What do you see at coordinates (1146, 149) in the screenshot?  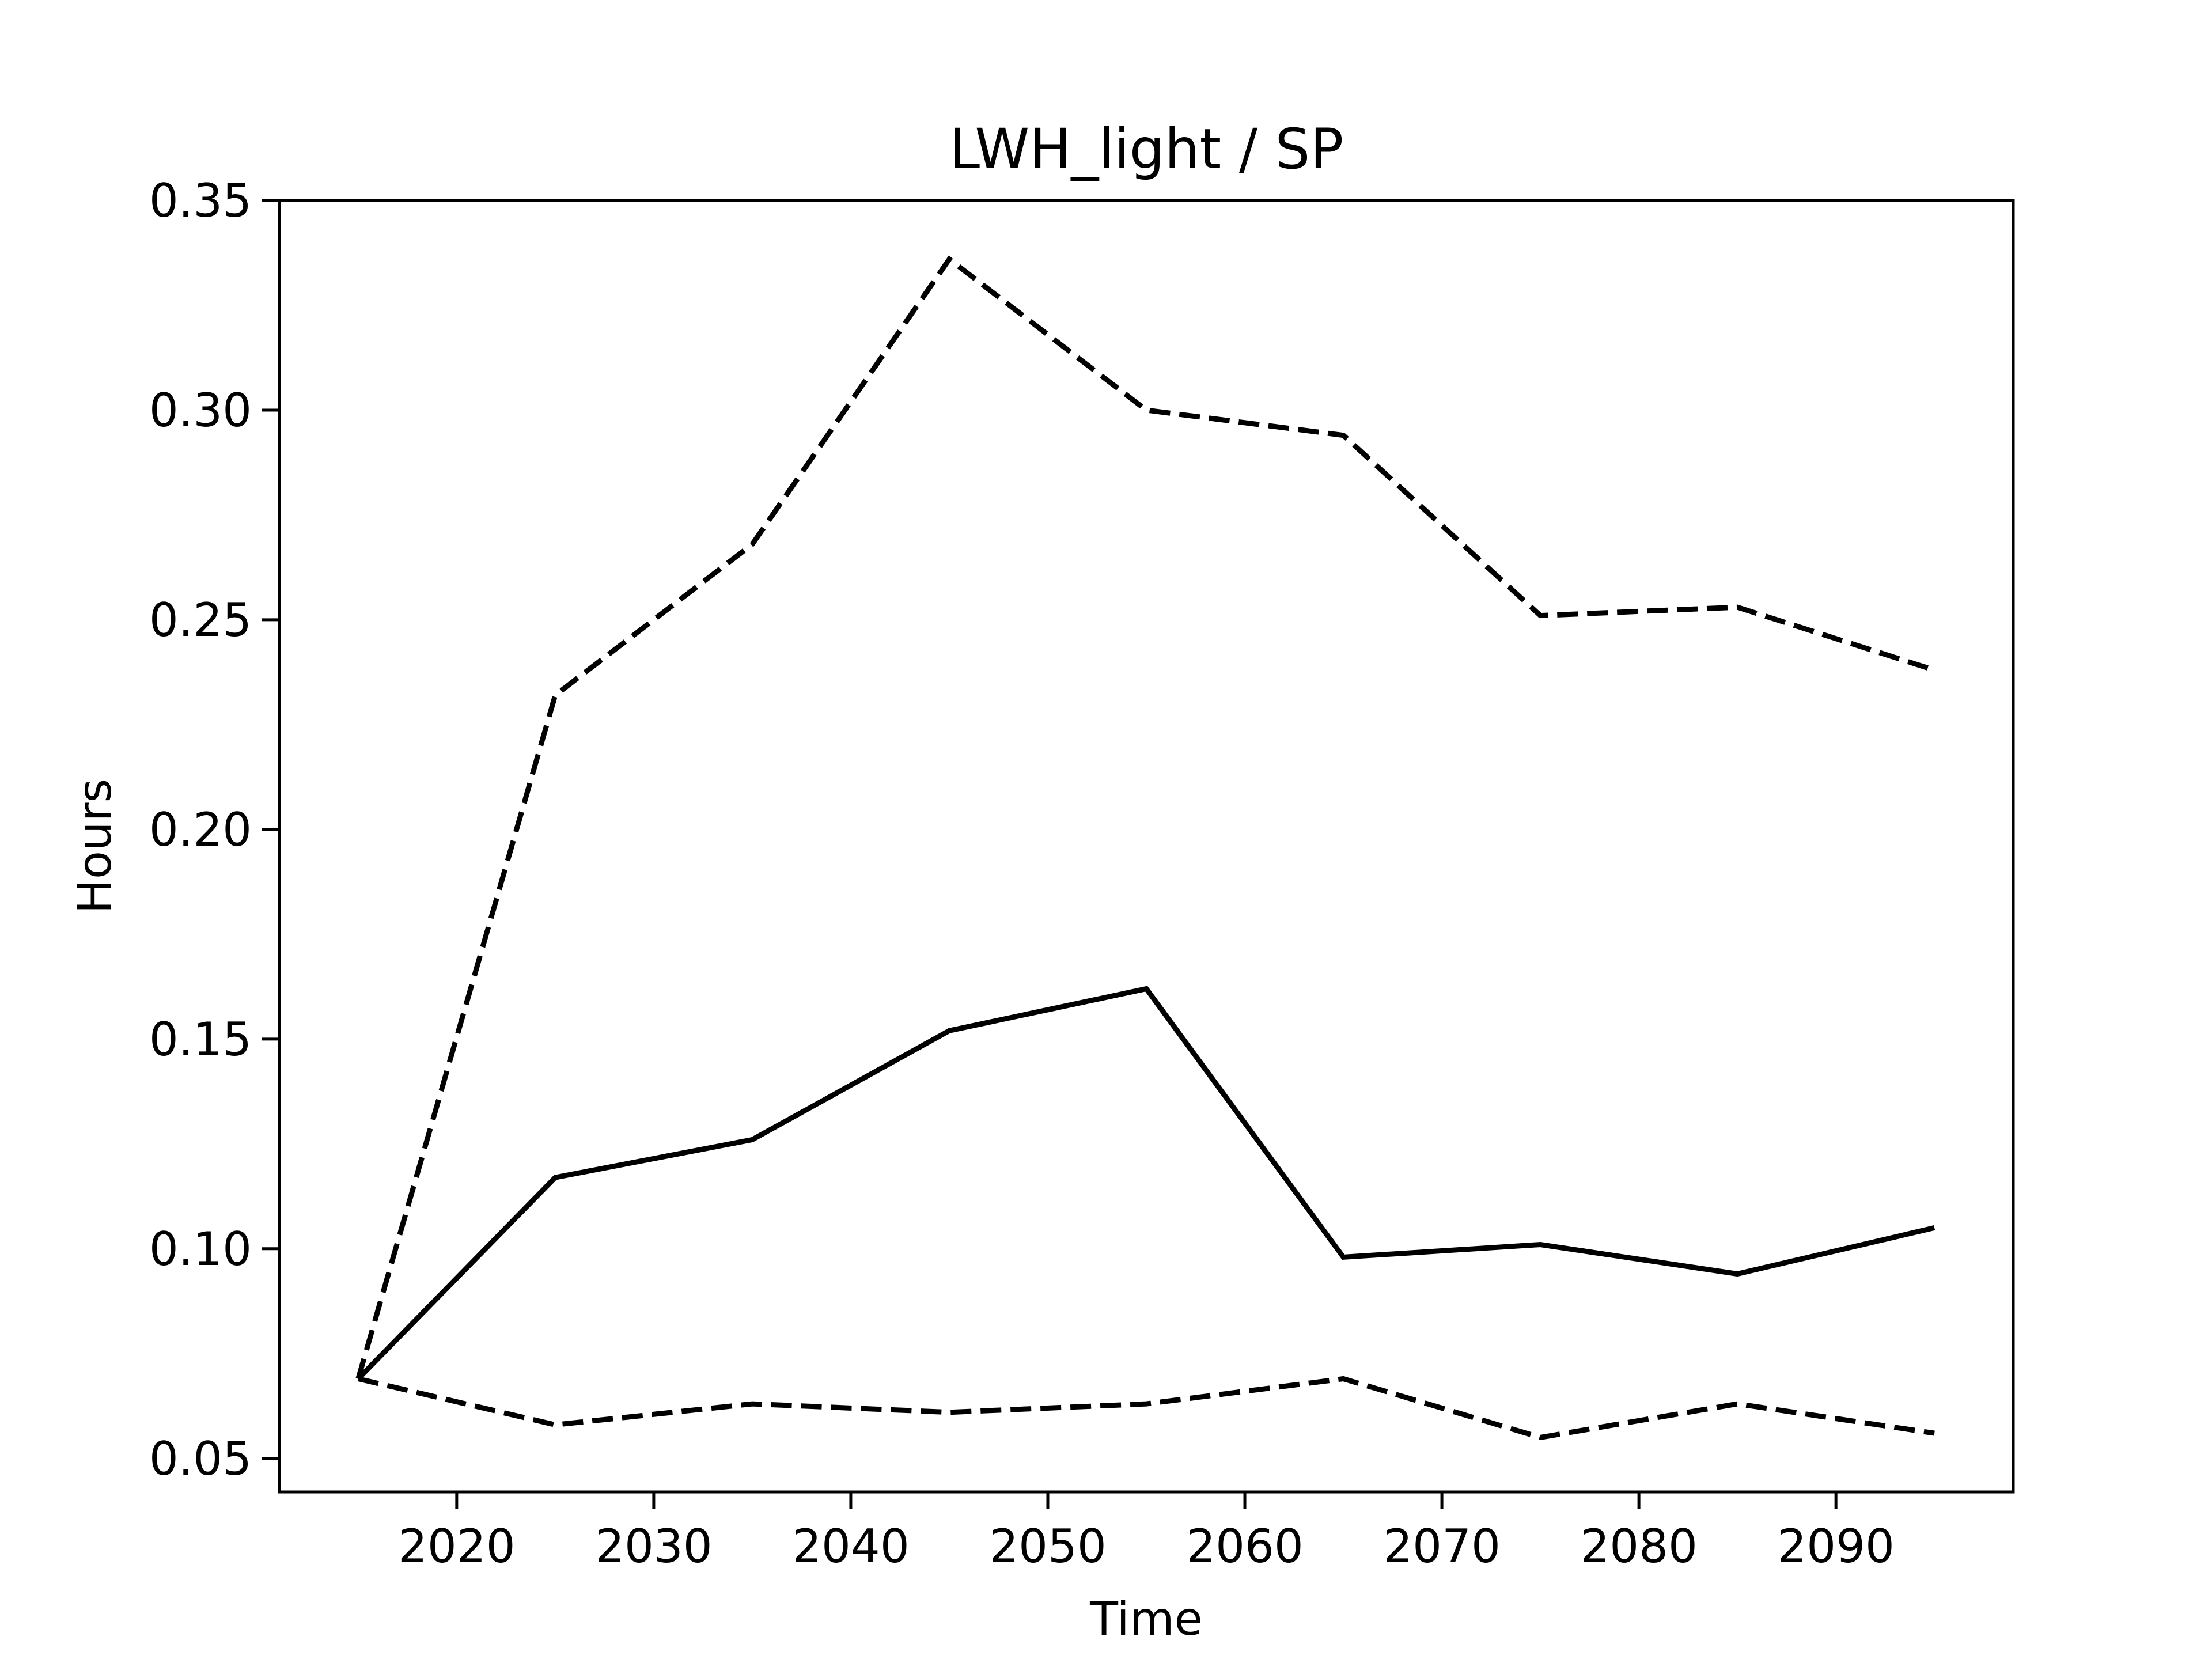 I see `chart-title: LWH_light / SP` at bounding box center [1146, 149].